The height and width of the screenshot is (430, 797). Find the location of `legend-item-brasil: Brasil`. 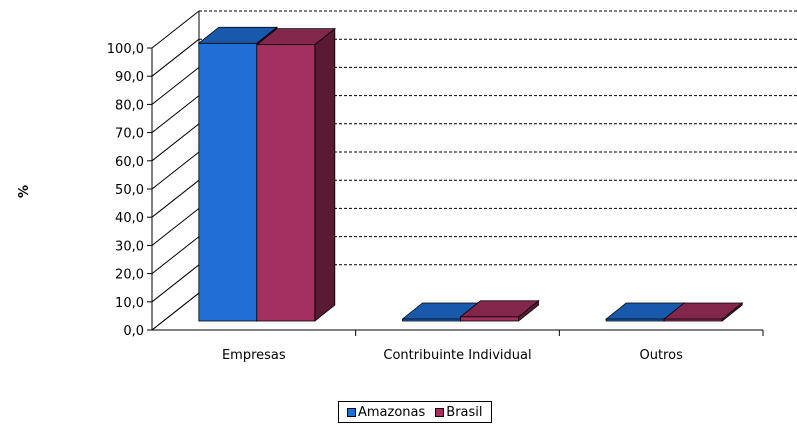

legend-item-brasil: Brasil is located at coordinates (459, 412).